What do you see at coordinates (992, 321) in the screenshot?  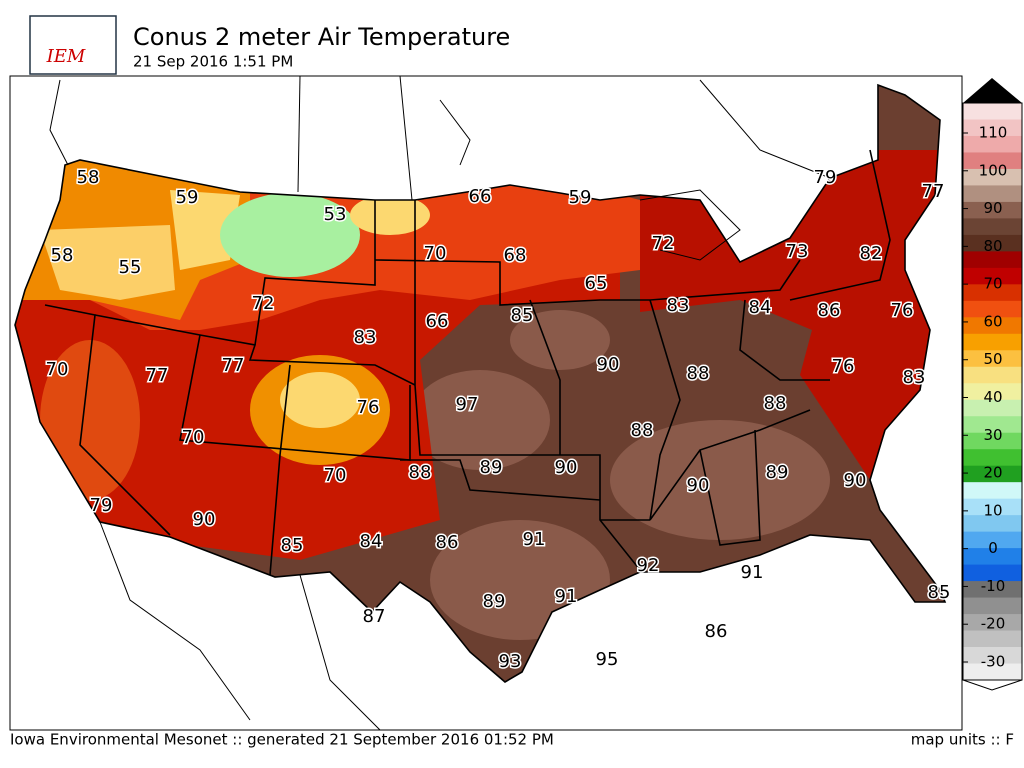 I see `colorbar-tick-label: 60` at bounding box center [992, 321].